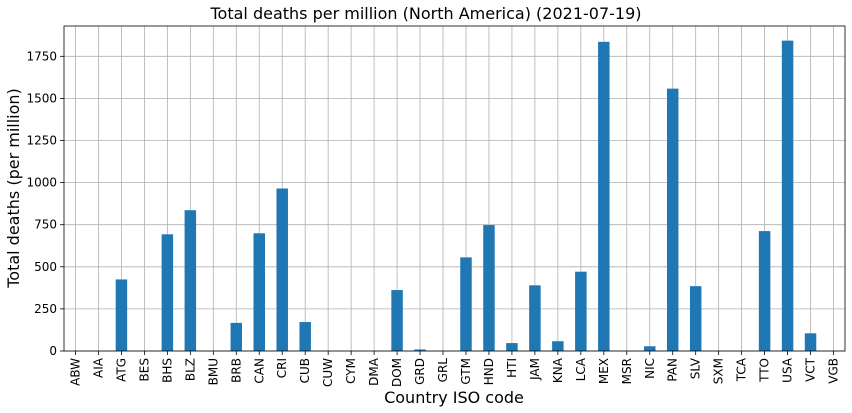 This screenshot has height=413, width=852. I want to click on x-tick-label: BES, so click(144, 369).